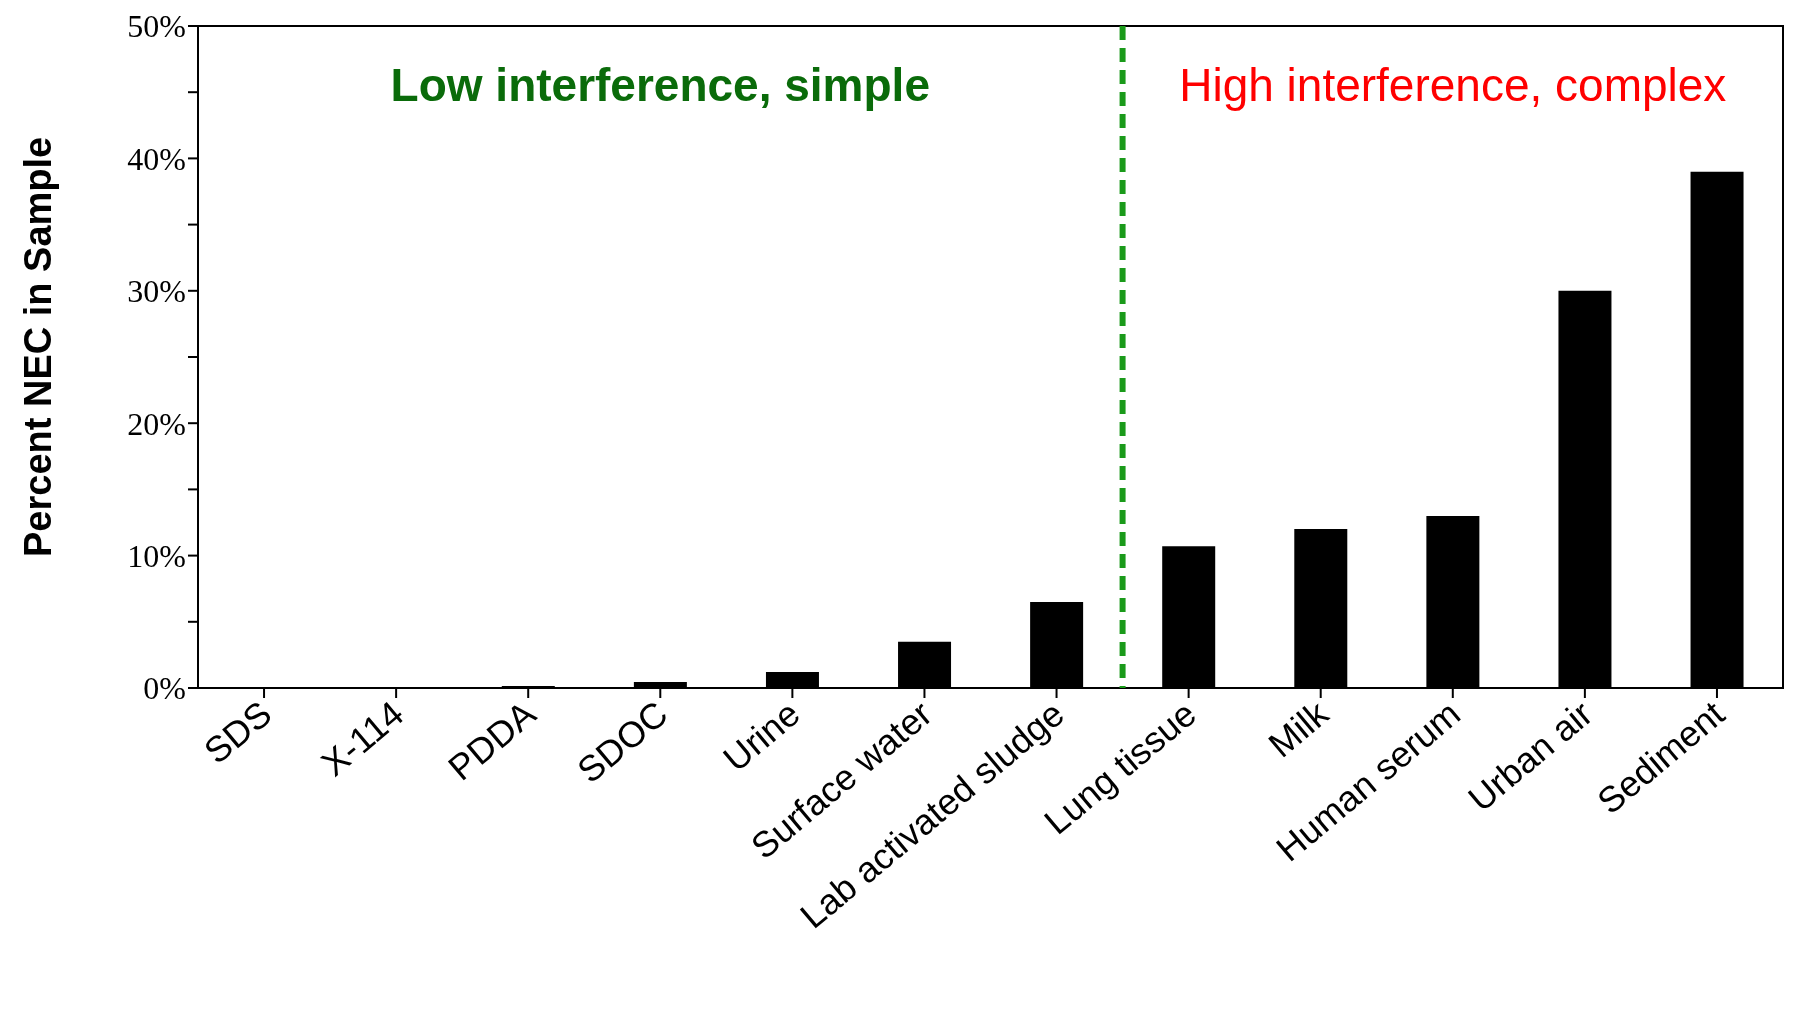 This screenshot has height=1028, width=1811. What do you see at coordinates (156, 291) in the screenshot?
I see `y-tick-label: 30%` at bounding box center [156, 291].